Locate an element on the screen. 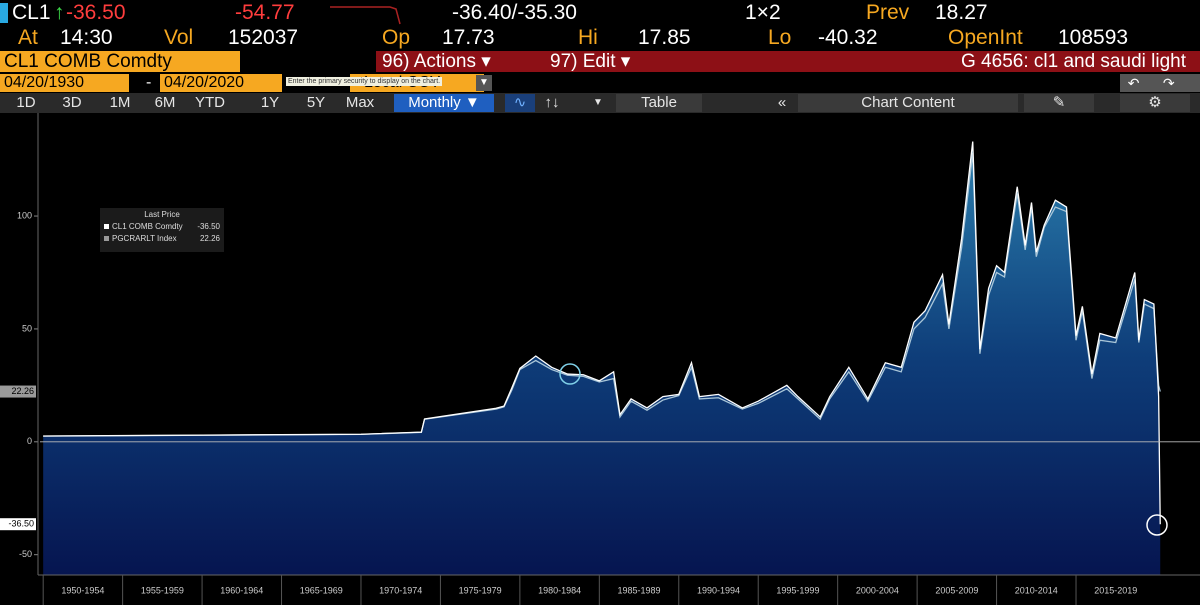 Image resolution: width=1200 pixels, height=605 pixels. x-tick-label: 1970-1974 is located at coordinates (400, 590).